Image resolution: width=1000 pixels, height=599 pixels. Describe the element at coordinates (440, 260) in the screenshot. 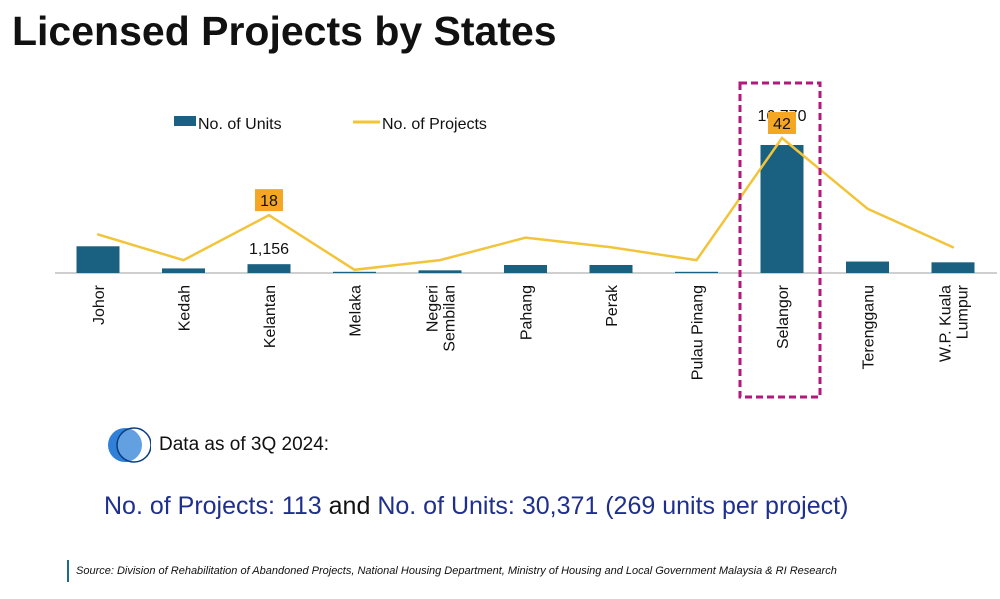

I see `projects-point-negeri-sembilan` at that location.